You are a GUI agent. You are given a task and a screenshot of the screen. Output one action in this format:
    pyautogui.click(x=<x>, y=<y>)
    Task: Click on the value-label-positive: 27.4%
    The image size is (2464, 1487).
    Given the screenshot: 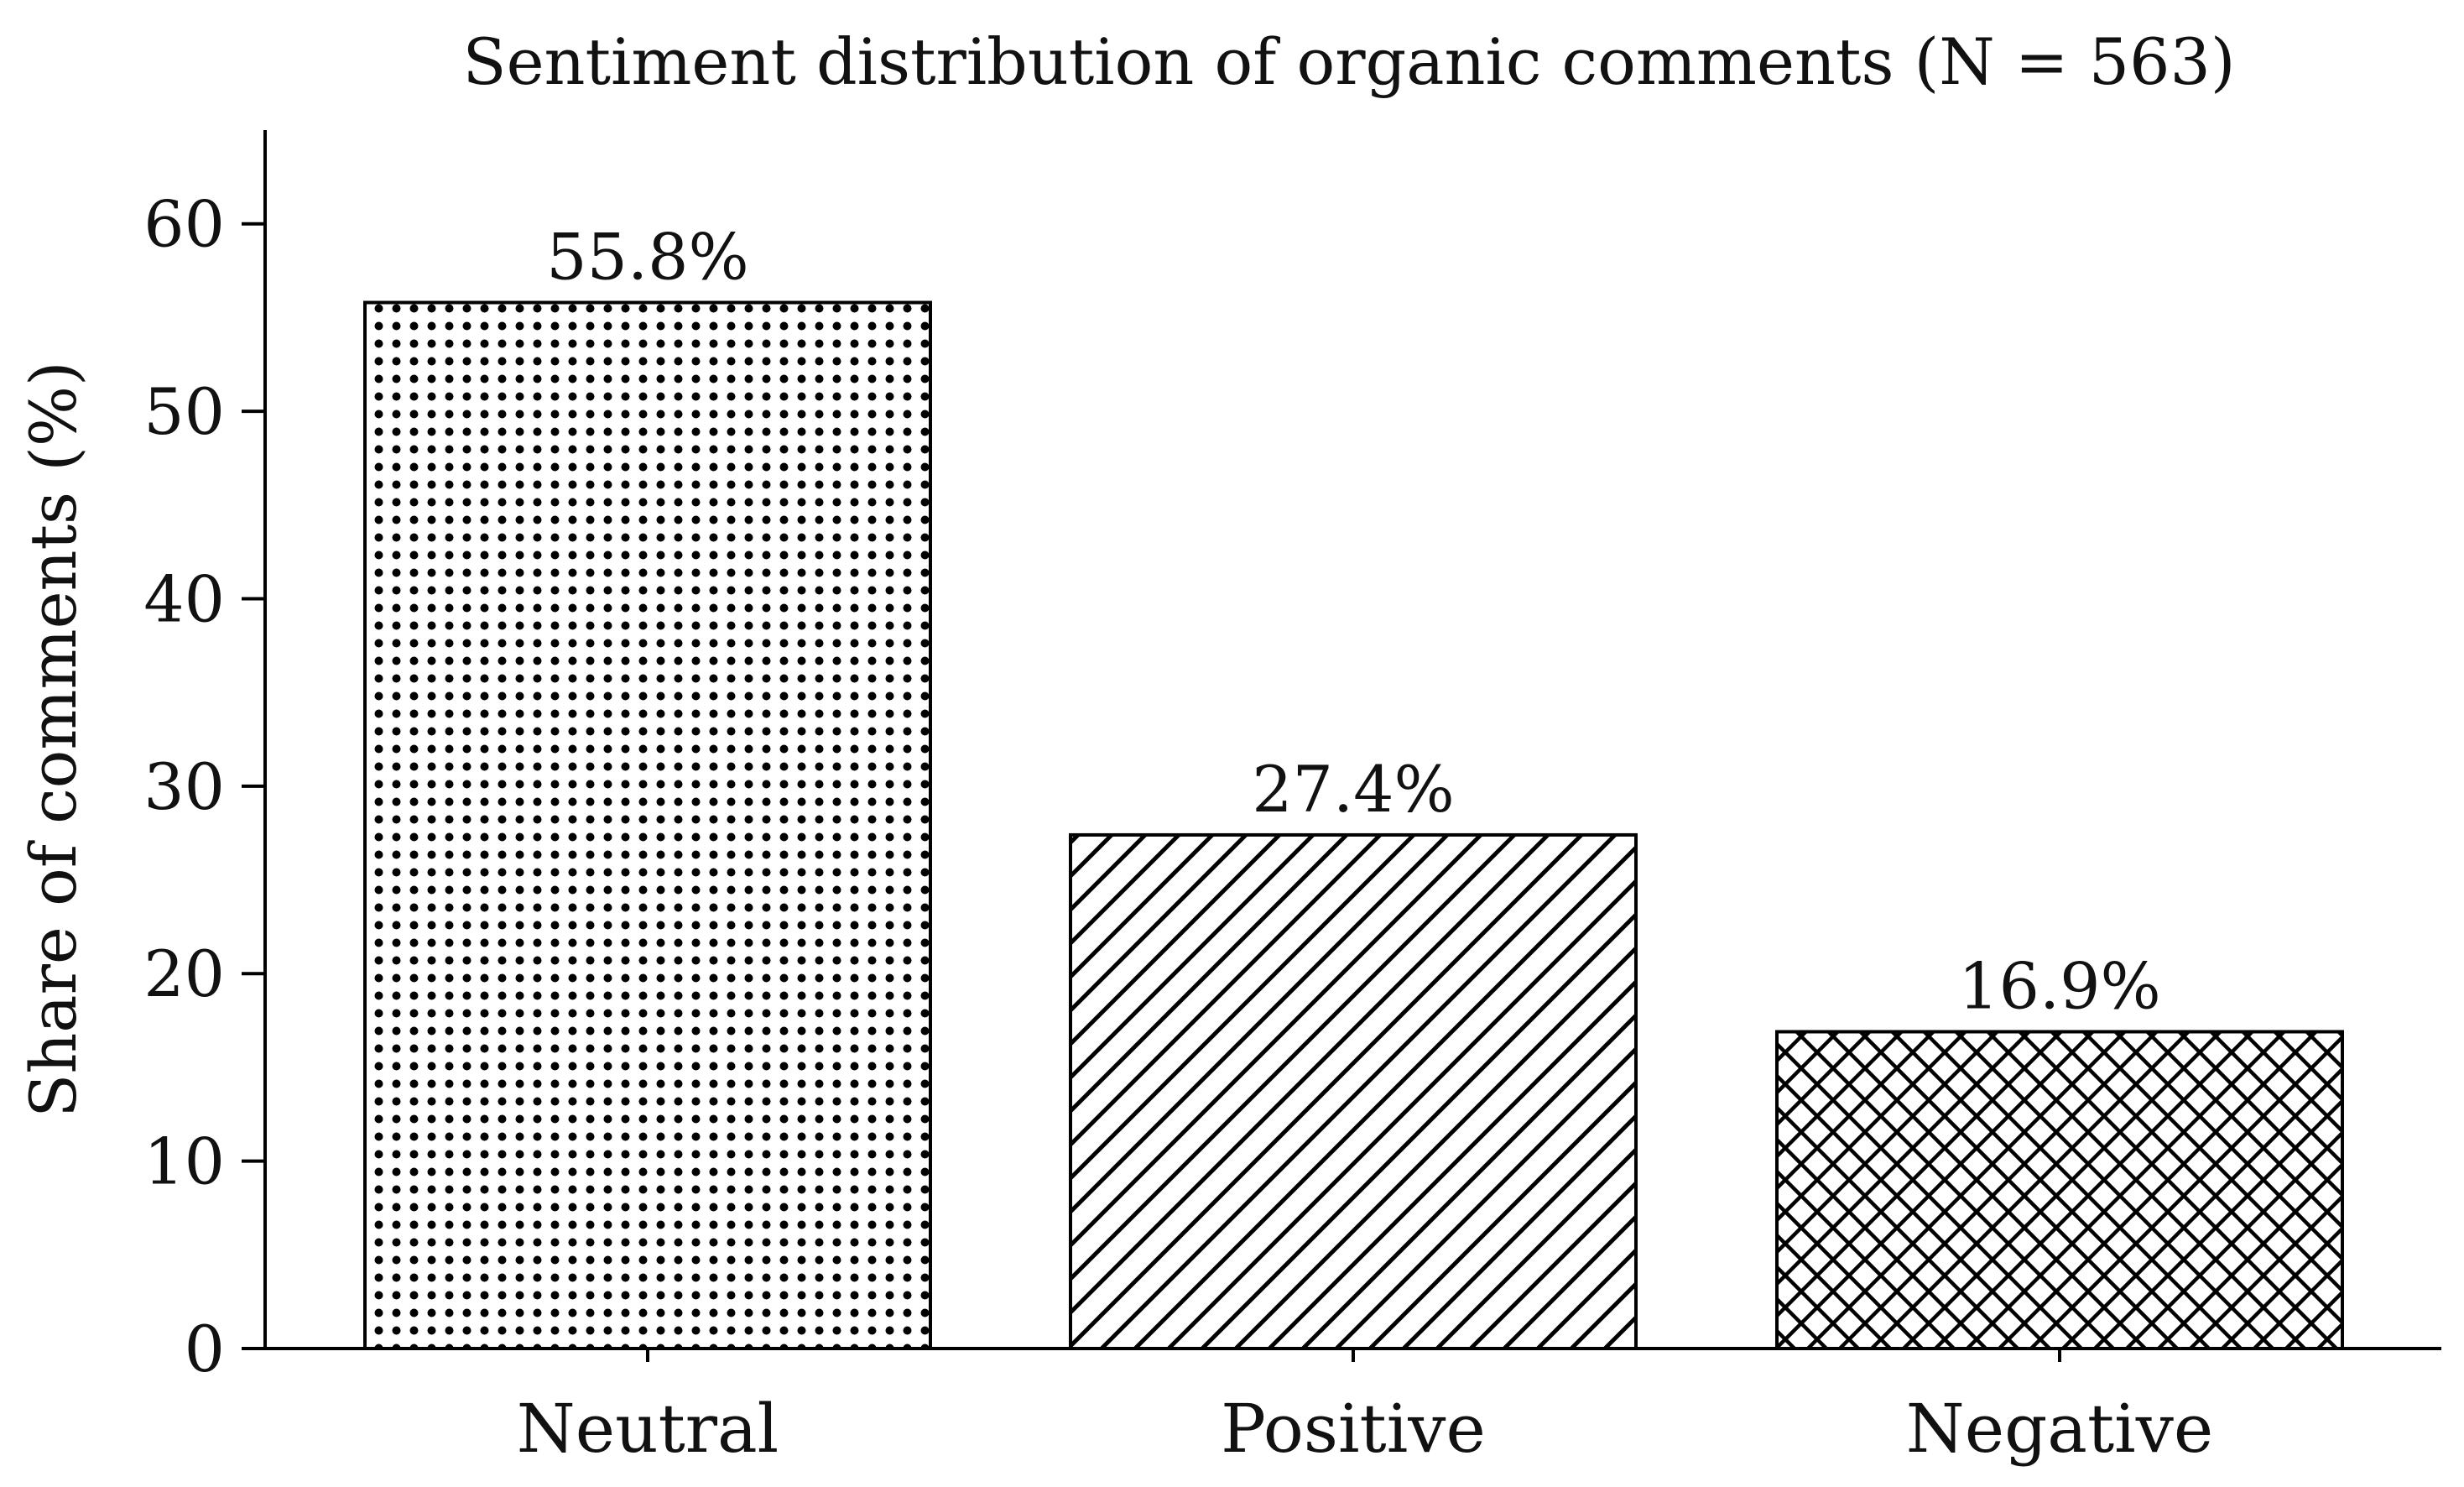 What is the action you would take?
    pyautogui.click(x=1353, y=789)
    